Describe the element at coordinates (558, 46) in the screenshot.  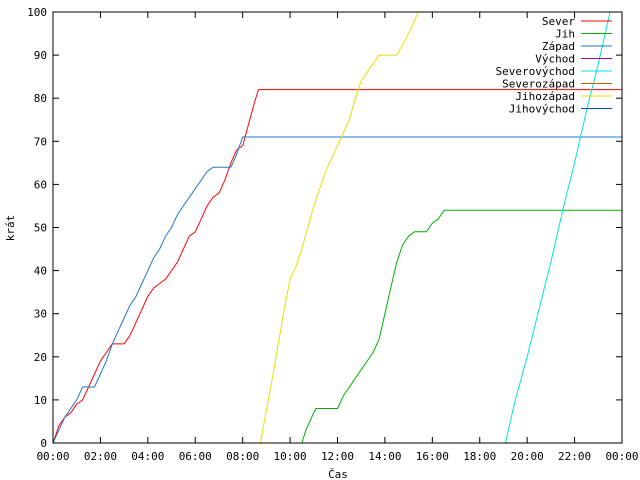
I see `legend-label: Západ` at that location.